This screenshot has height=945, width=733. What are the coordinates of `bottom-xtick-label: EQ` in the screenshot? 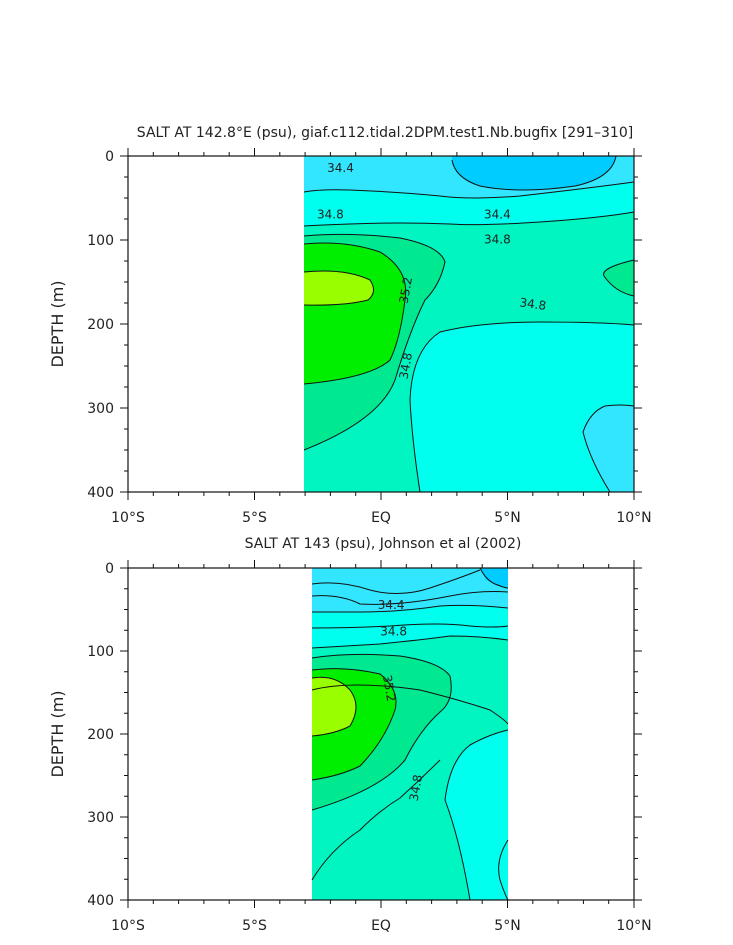 It's located at (381, 926).